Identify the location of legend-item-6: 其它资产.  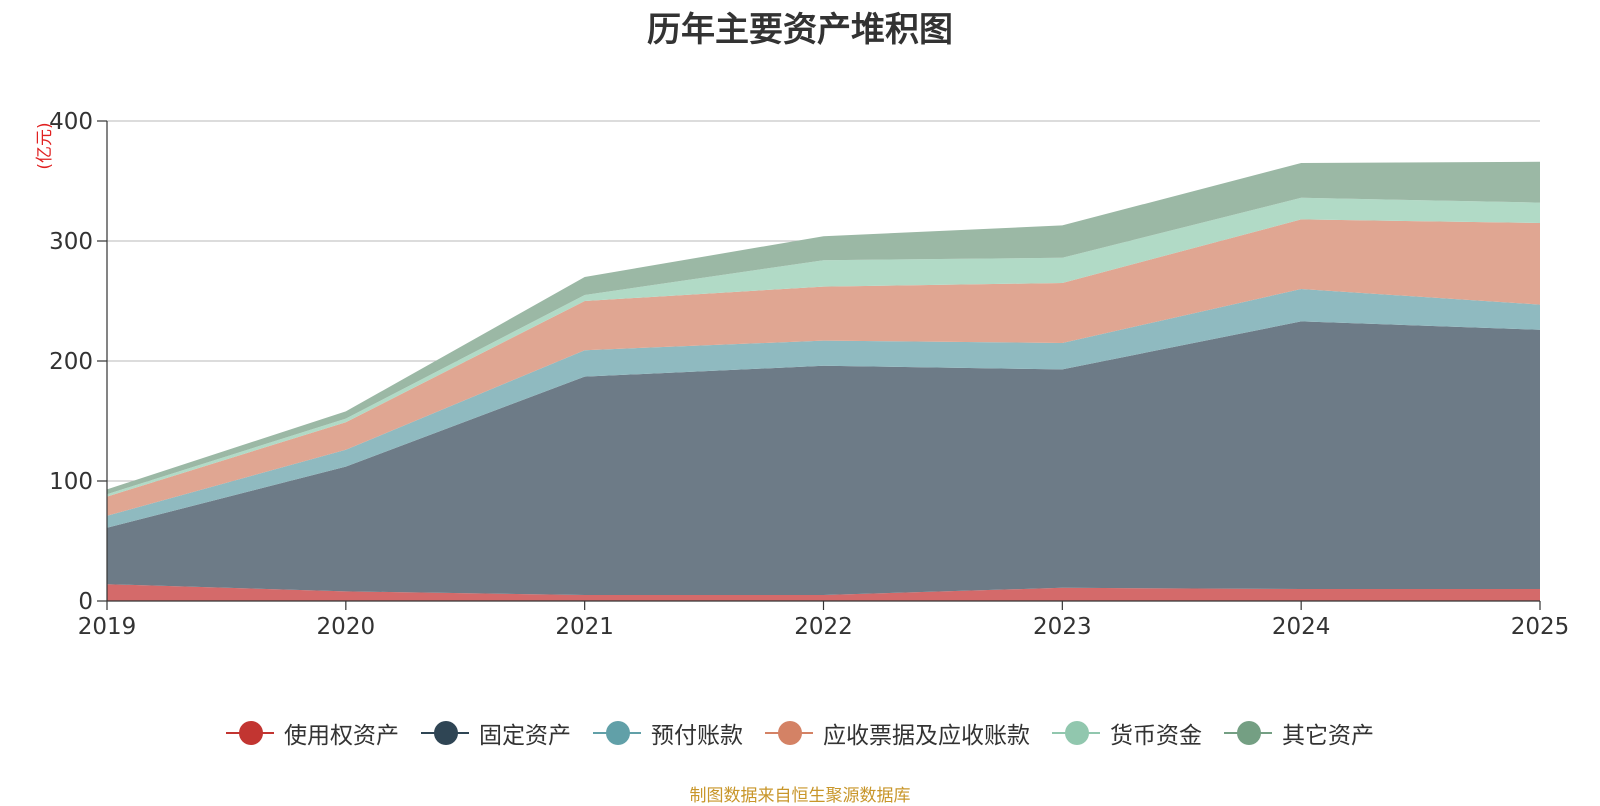
(1299, 733).